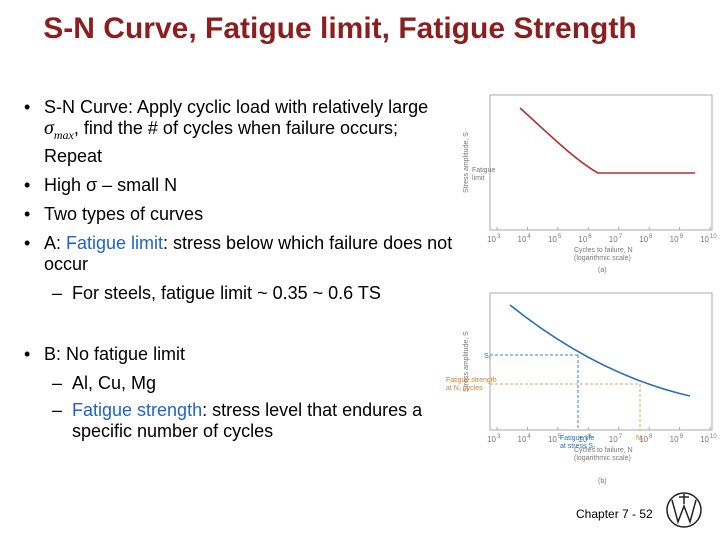 The width and height of the screenshot is (720, 540). I want to click on annotation: limit, so click(478, 178).